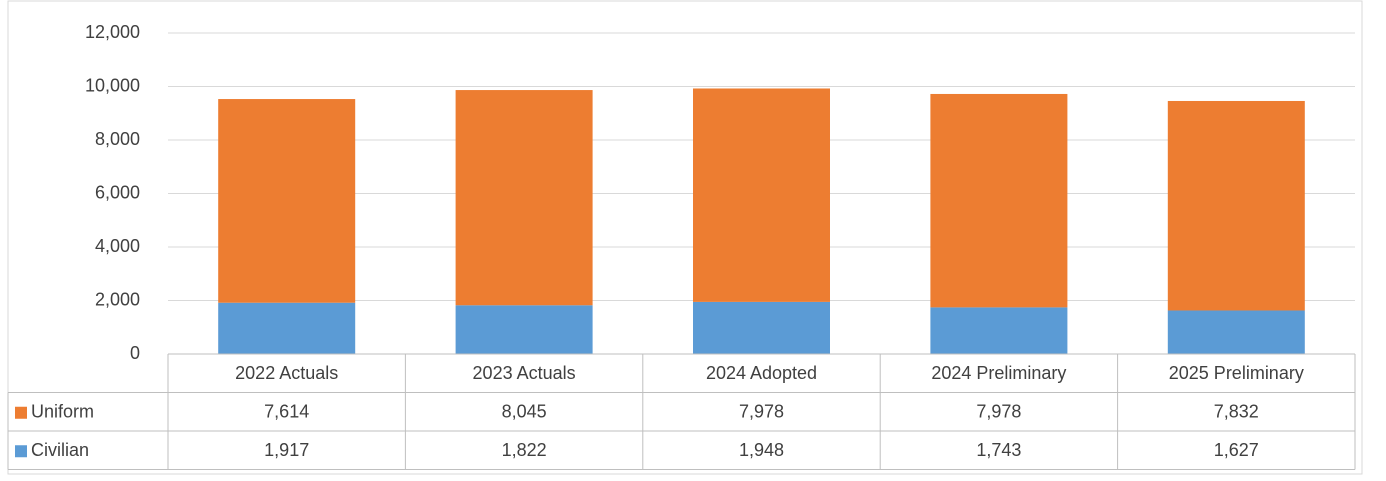 The image size is (1386, 481). Describe the element at coordinates (998, 373) in the screenshot. I see `x-tick-label: 2024 Preliminary` at that location.